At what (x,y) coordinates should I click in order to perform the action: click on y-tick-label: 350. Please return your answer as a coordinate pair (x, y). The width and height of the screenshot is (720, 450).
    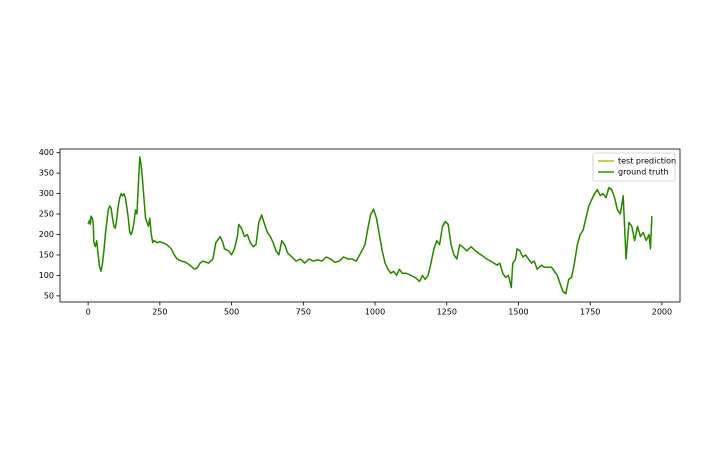
    Looking at the image, I should click on (46, 173).